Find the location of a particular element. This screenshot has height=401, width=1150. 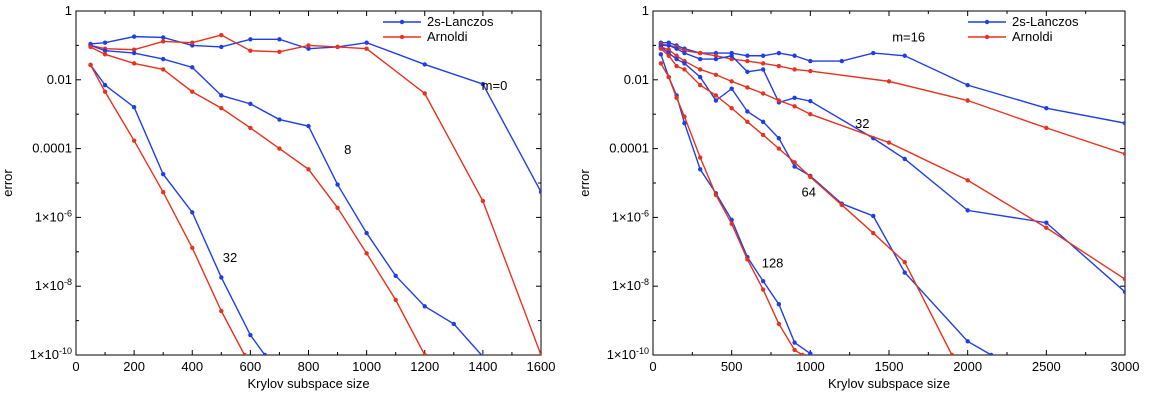

x-tick-label: 400 is located at coordinates (192, 366).